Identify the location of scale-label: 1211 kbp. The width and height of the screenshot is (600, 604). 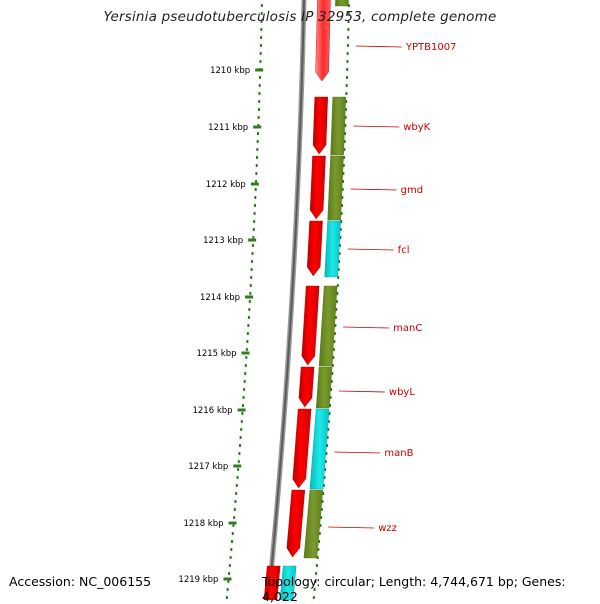
(228, 128).